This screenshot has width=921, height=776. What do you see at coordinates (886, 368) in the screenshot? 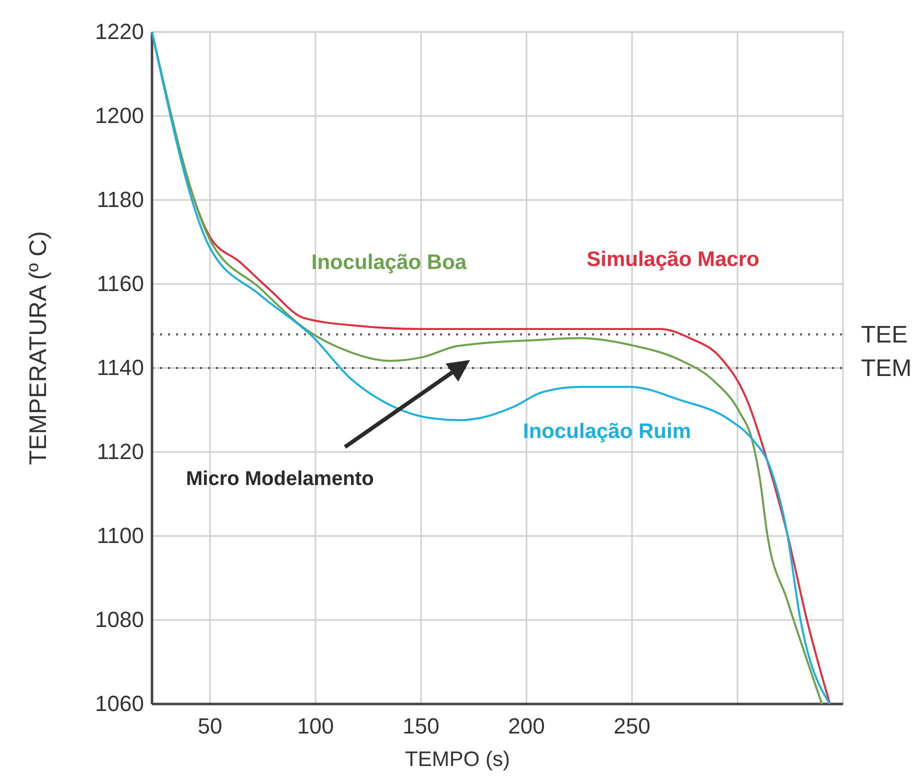
I see `ref-line-label: TEM` at bounding box center [886, 368].